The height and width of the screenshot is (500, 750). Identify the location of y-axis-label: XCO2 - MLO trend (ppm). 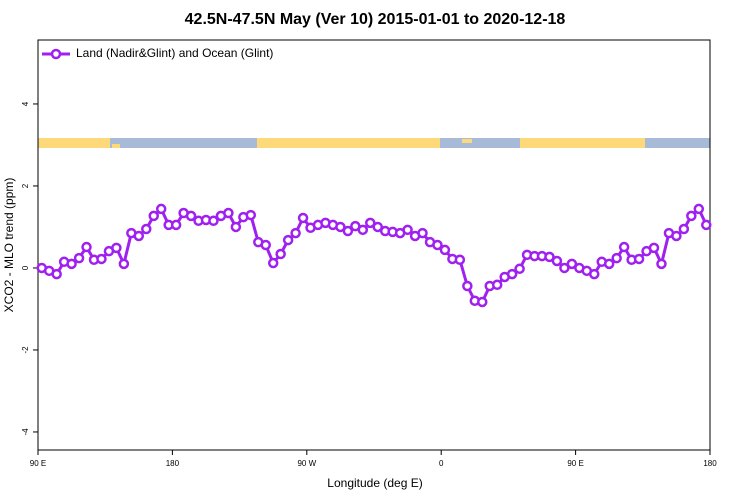
(9, 245).